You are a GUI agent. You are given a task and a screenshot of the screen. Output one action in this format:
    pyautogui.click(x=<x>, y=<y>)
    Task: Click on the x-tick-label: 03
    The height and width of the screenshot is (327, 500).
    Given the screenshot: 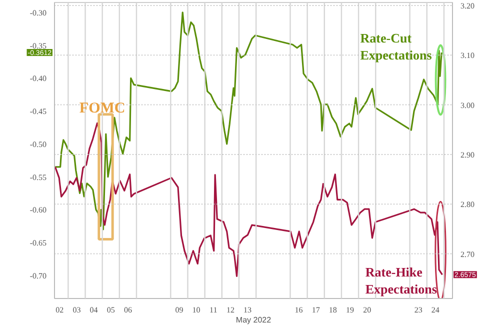 What is the action you would take?
    pyautogui.click(x=76, y=310)
    